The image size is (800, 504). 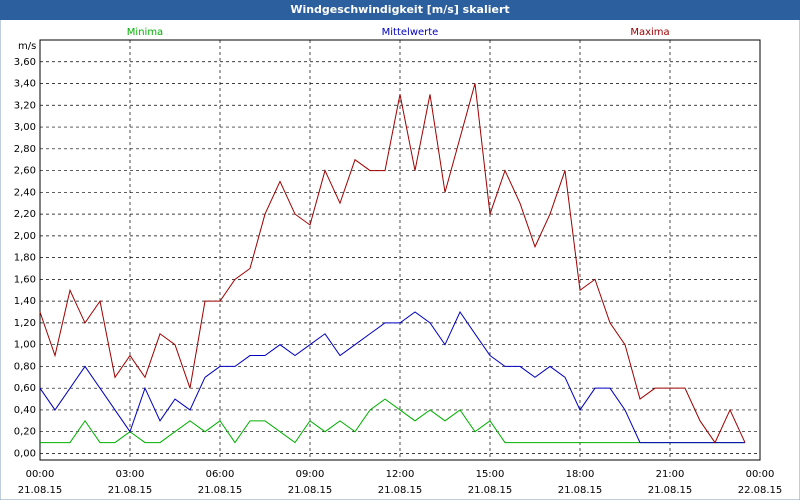 What do you see at coordinates (130, 474) in the screenshot?
I see `x-tick-label: 03:00` at bounding box center [130, 474].